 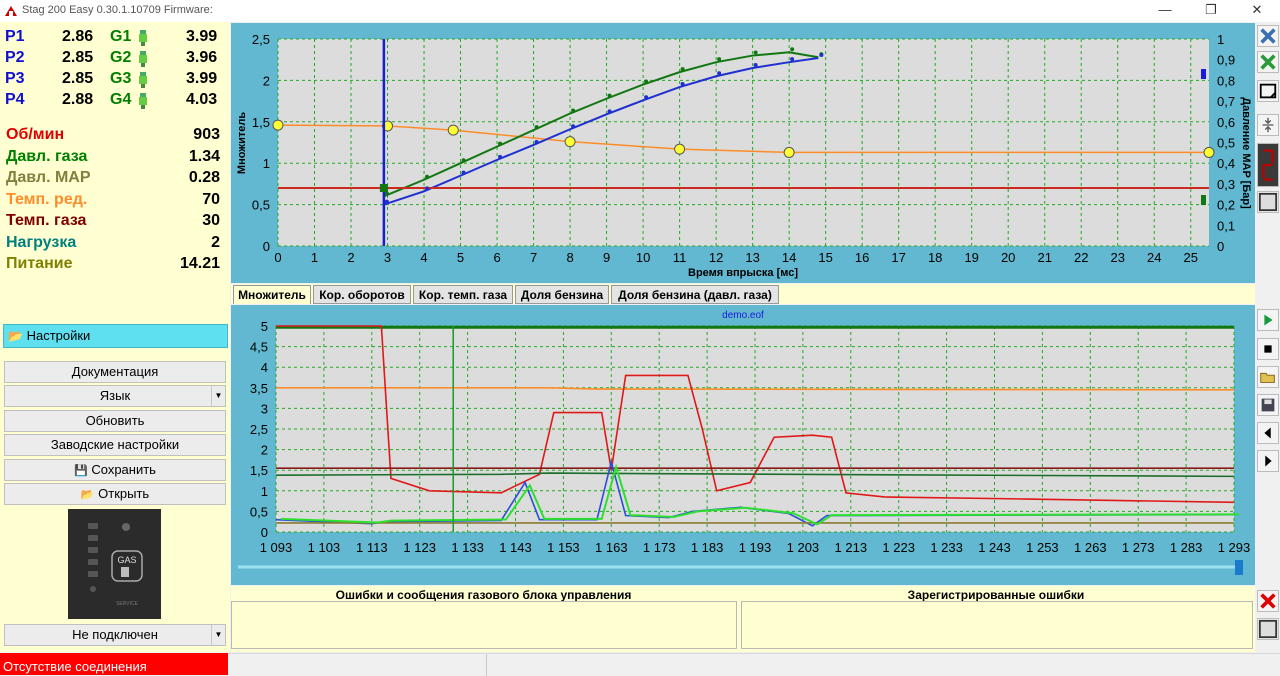 What do you see at coordinates (484, 625) in the screenshot?
I see `ecu-errors-list` at bounding box center [484, 625].